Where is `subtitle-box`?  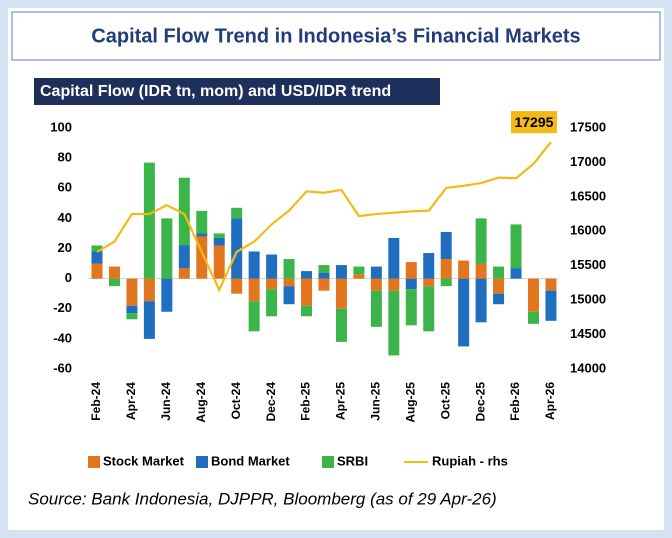
subtitle-box is located at coordinates (237, 91).